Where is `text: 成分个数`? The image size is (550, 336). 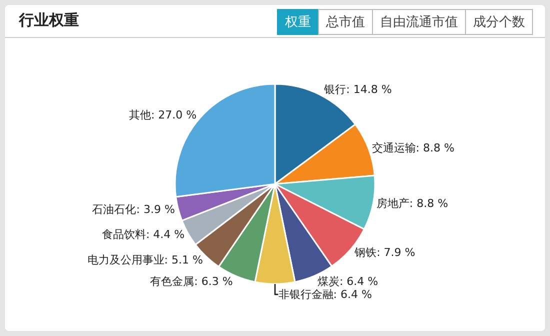
text: 成分个数 is located at coordinates (499, 22).